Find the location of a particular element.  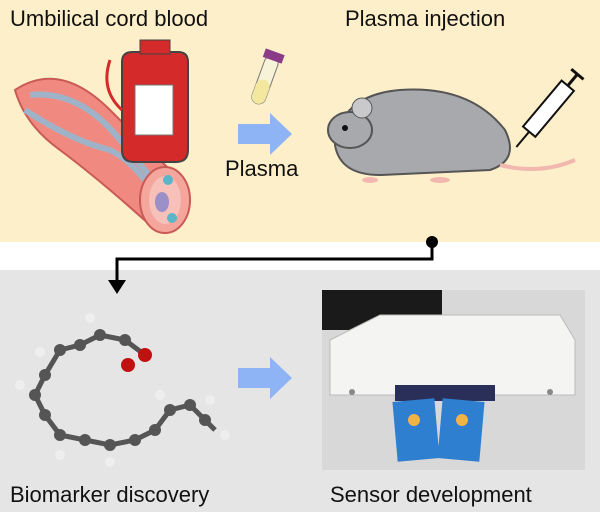

syringe-icon is located at coordinates (550, 107).